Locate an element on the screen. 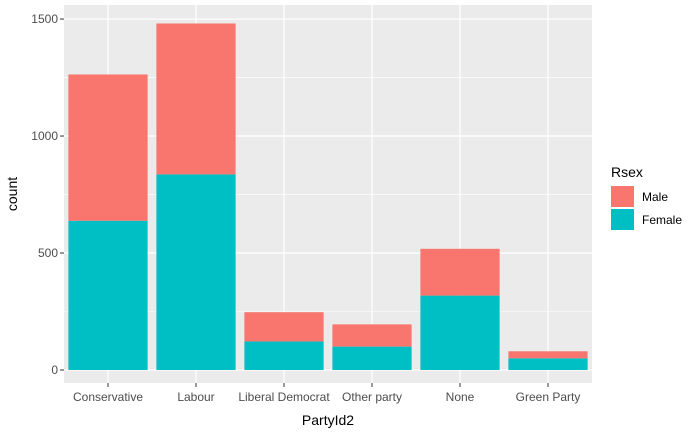 This screenshot has height=432, width=700. y-tick-label: 0 is located at coordinates (54, 370).